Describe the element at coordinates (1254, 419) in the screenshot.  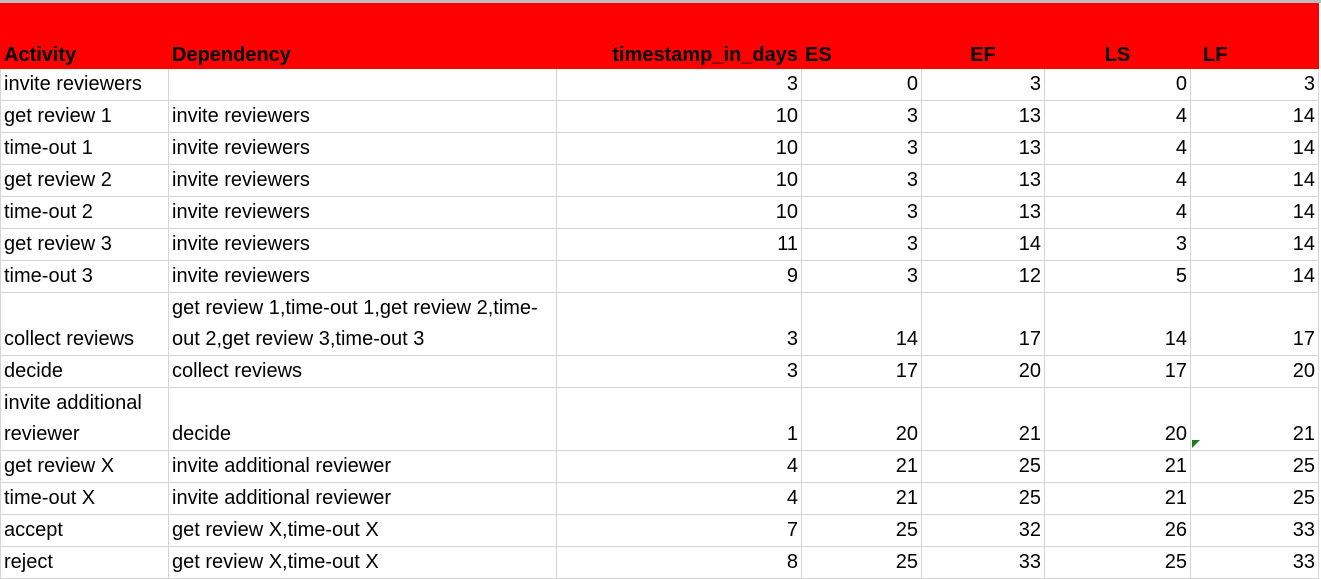
I see `cell-lf: 21` at that location.